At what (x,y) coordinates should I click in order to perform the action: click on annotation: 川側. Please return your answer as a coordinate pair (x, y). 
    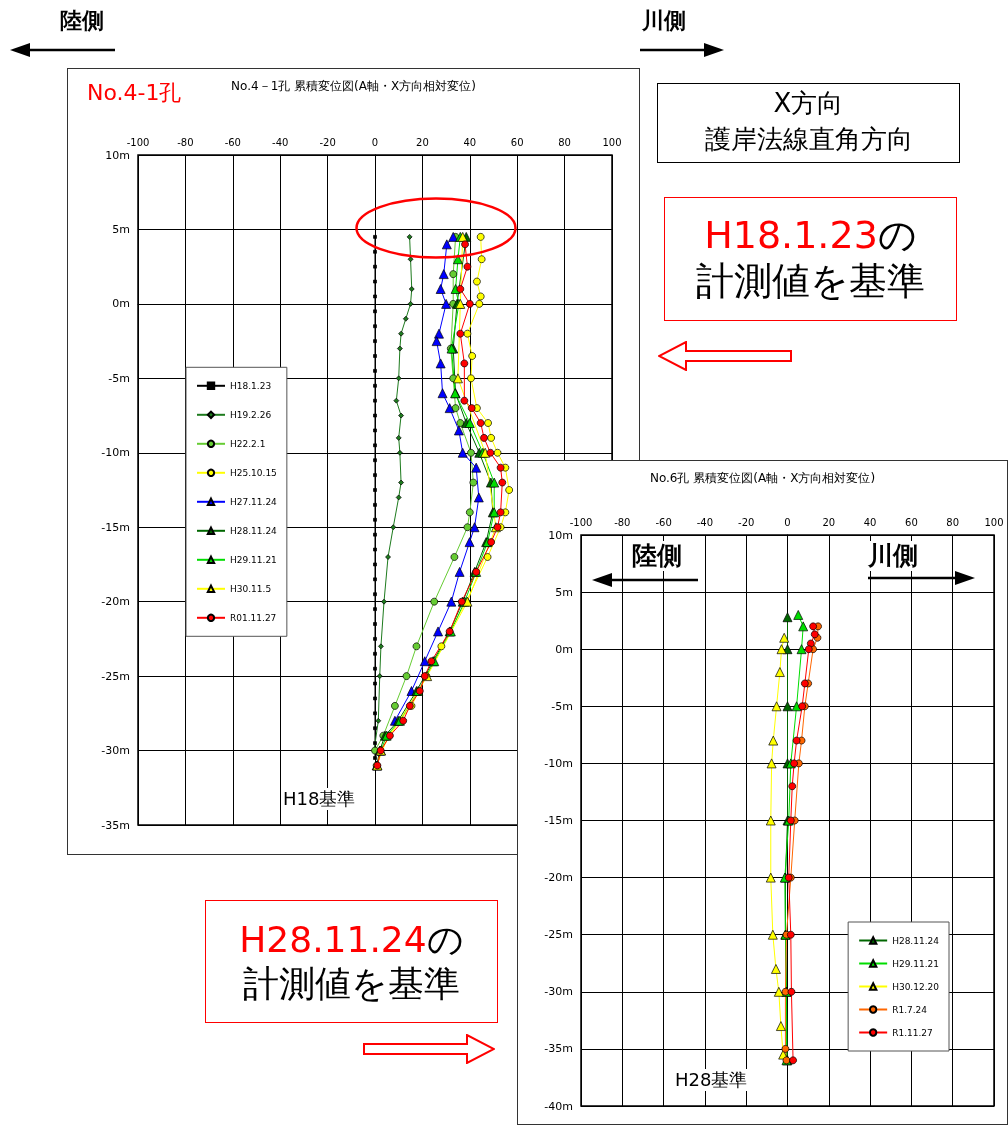
    Looking at the image, I should click on (893, 556).